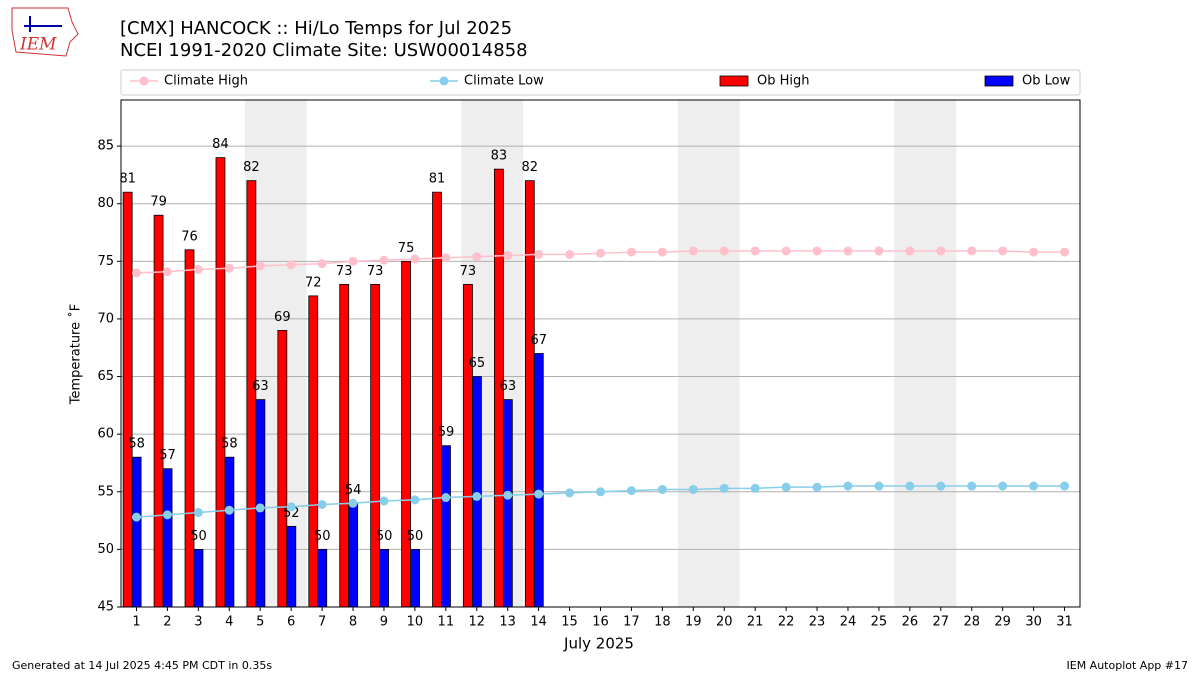  Describe the element at coordinates (105, 261) in the screenshot. I see `y-tick-label: 75` at that location.